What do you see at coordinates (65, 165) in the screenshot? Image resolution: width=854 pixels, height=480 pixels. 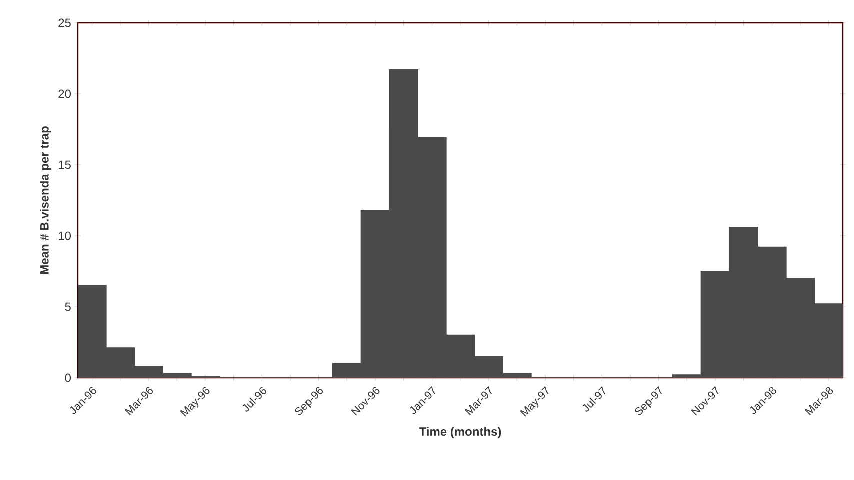 I see `y-tick-label: 15` at bounding box center [65, 165].